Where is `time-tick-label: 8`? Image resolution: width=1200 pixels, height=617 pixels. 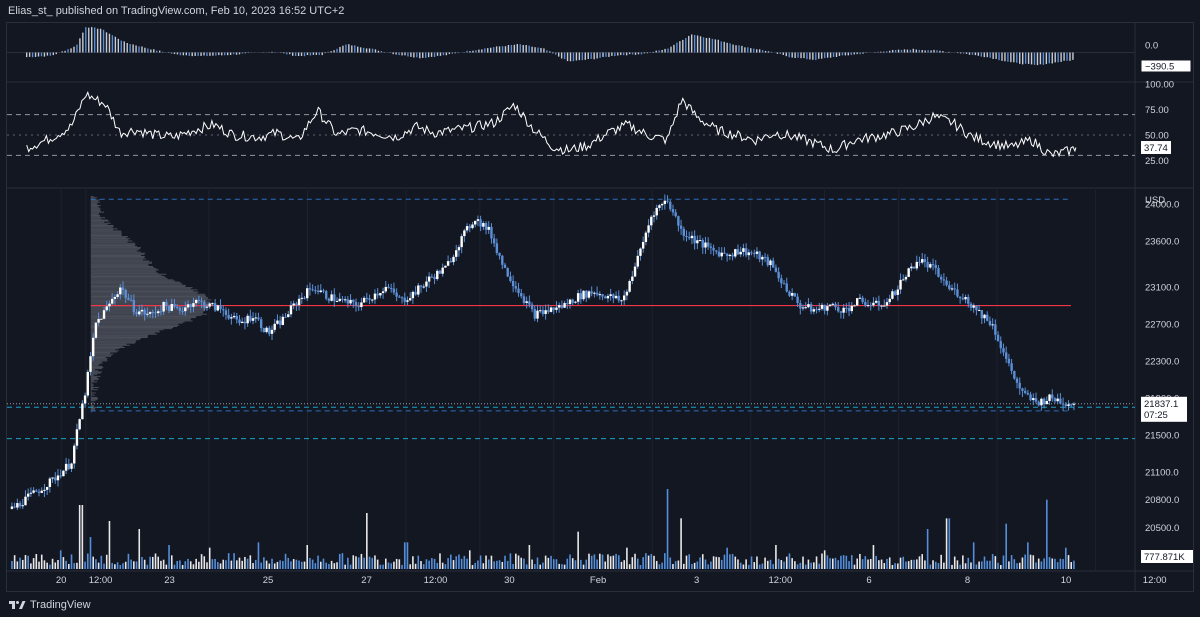 time-tick-label: 8 is located at coordinates (967, 580).